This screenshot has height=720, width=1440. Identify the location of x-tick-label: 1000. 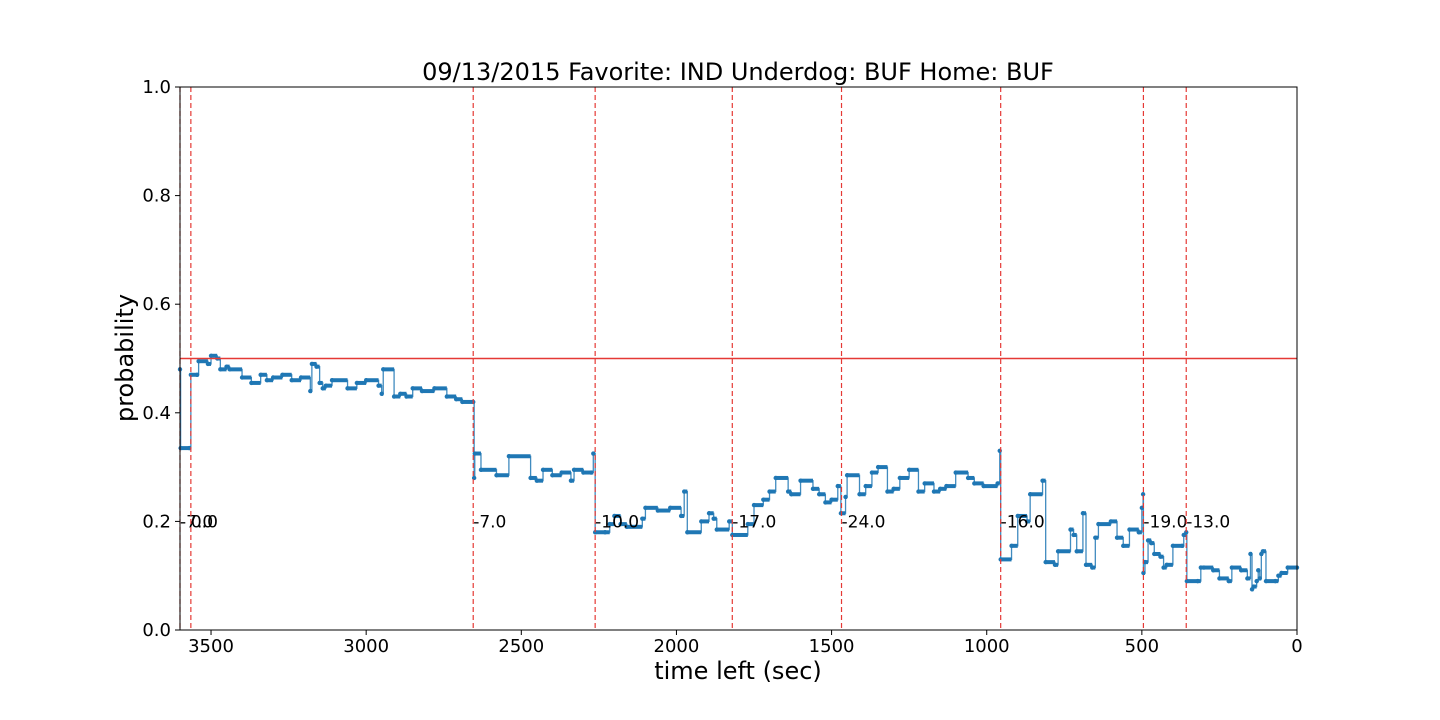
(987, 646).